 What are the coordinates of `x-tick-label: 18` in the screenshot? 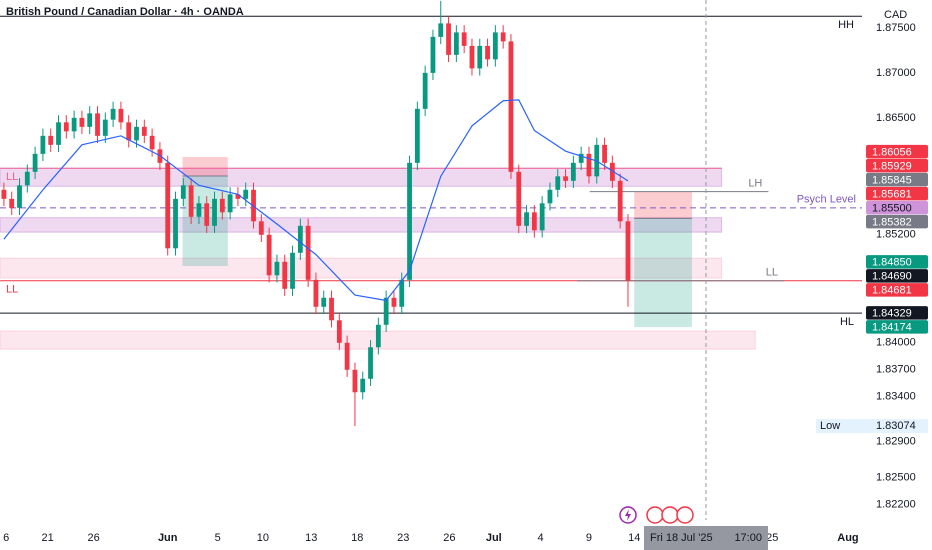 It's located at (357, 538).